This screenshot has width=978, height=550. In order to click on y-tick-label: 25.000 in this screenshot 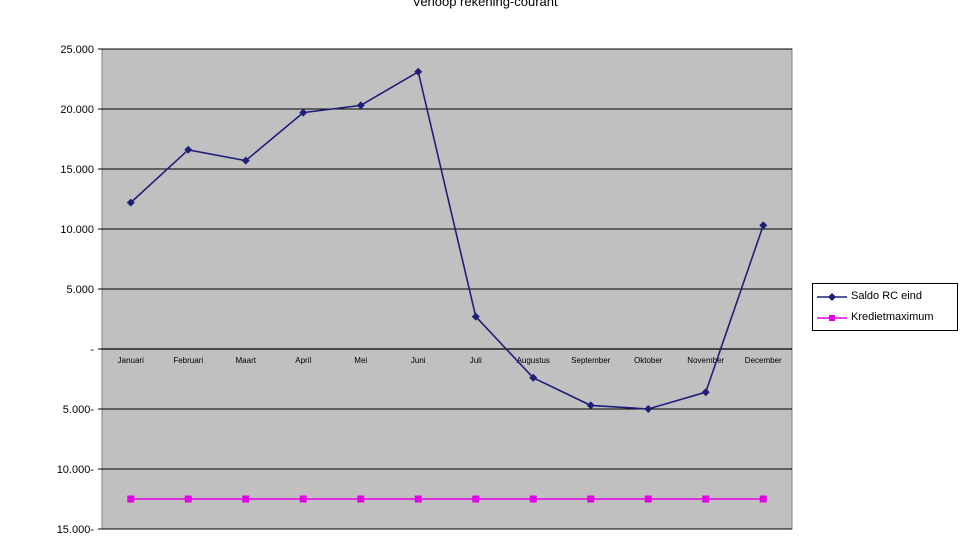, I will do `click(77, 50)`.